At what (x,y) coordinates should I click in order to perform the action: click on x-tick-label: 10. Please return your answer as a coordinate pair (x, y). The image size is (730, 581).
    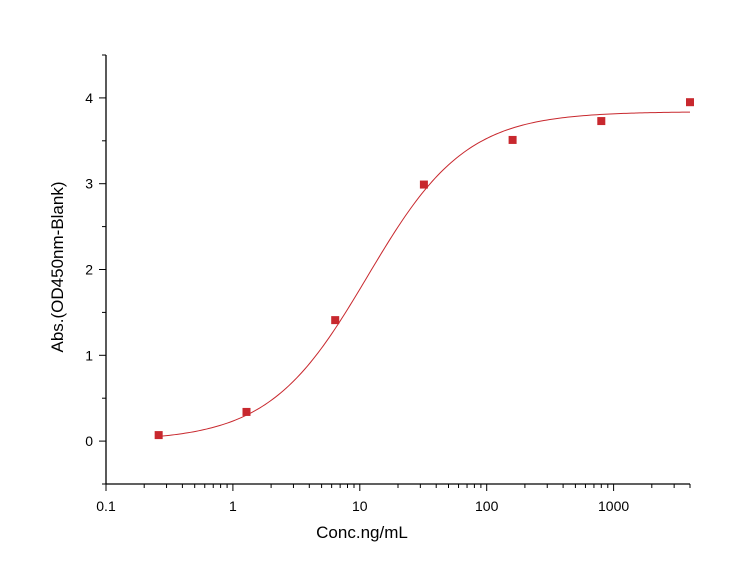
    Looking at the image, I should click on (360, 506).